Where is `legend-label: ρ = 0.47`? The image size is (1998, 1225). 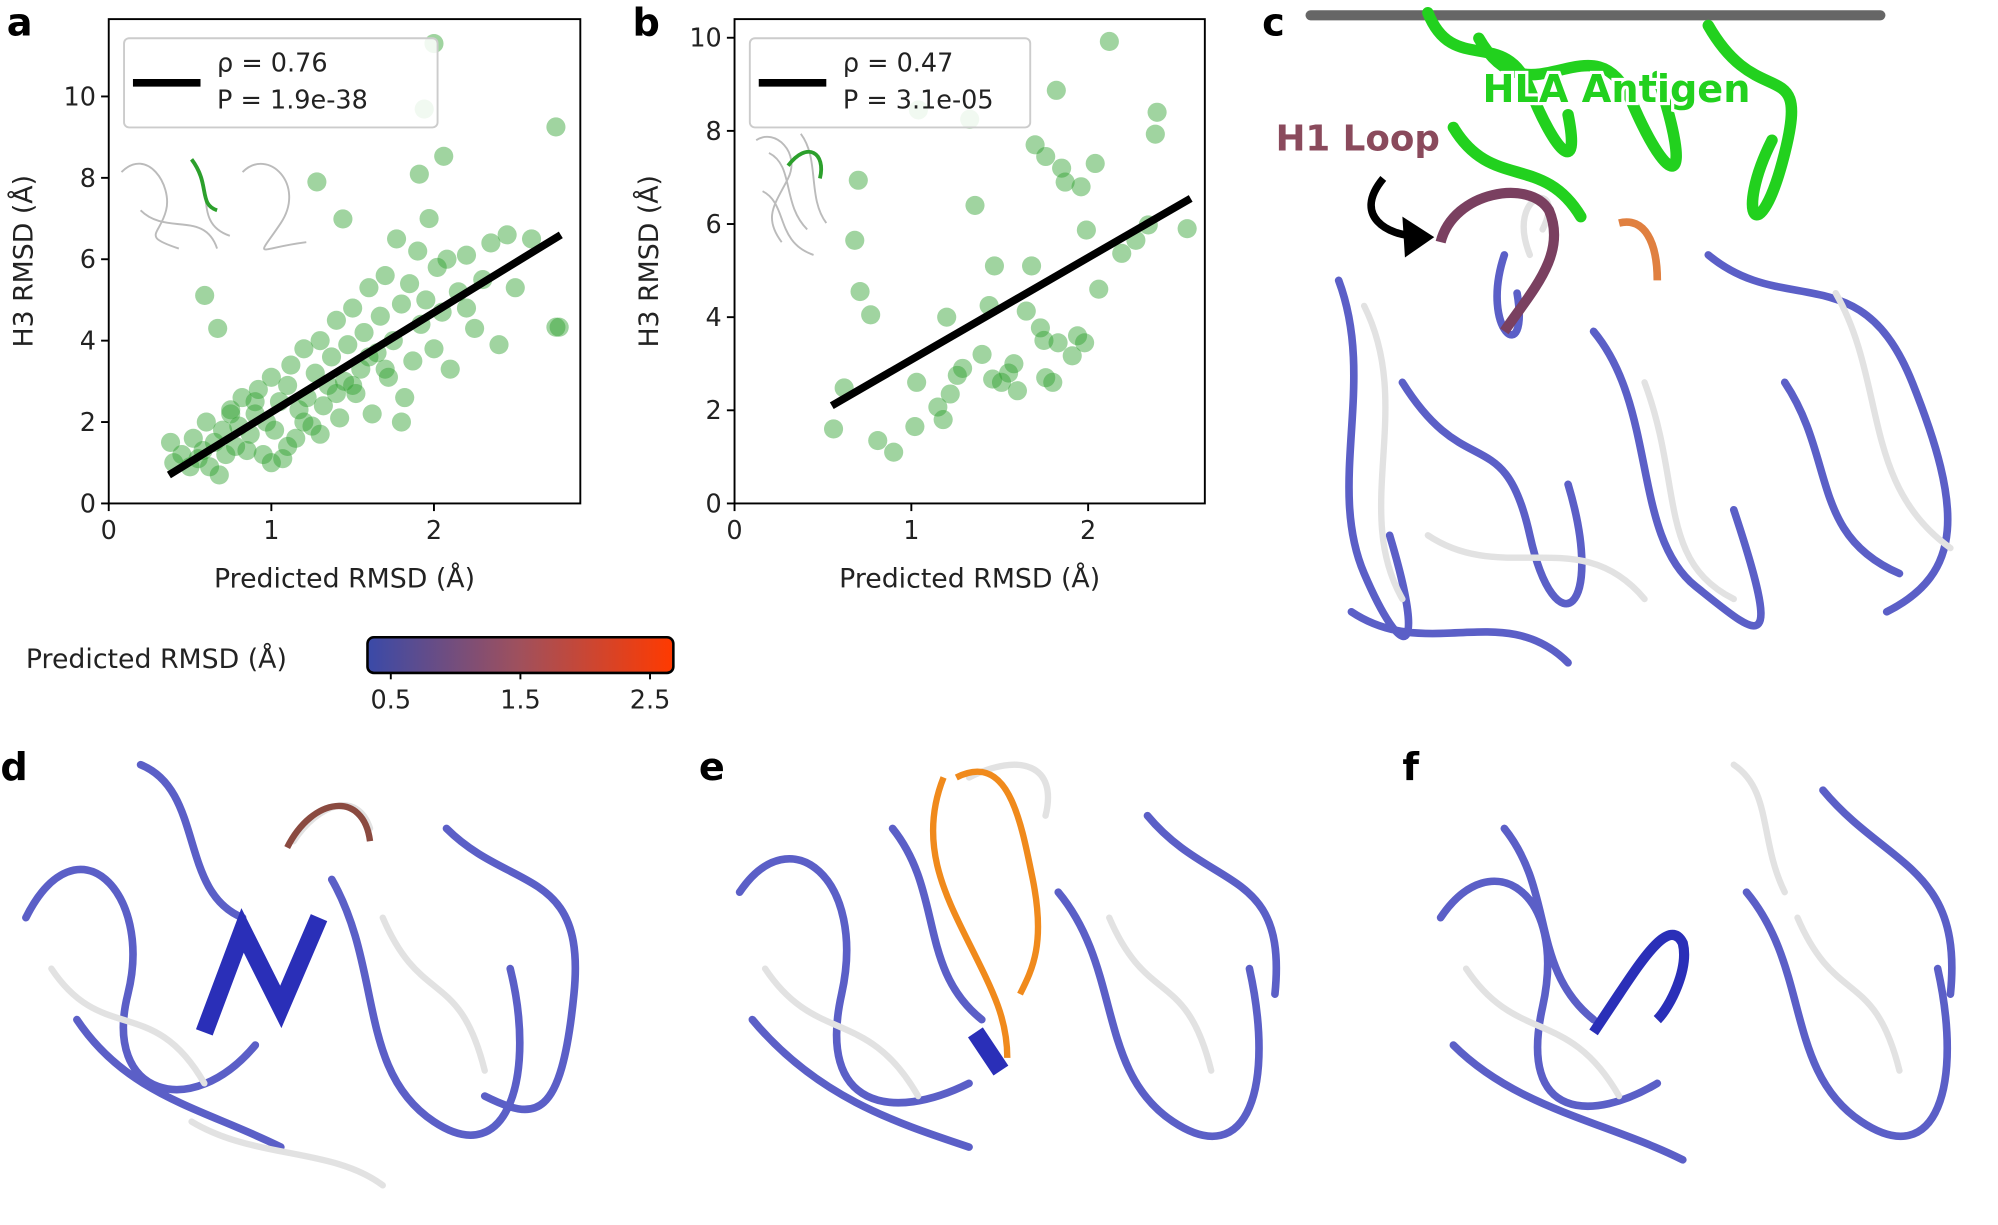
legend-label: ρ = 0.47 is located at coordinates (898, 63).